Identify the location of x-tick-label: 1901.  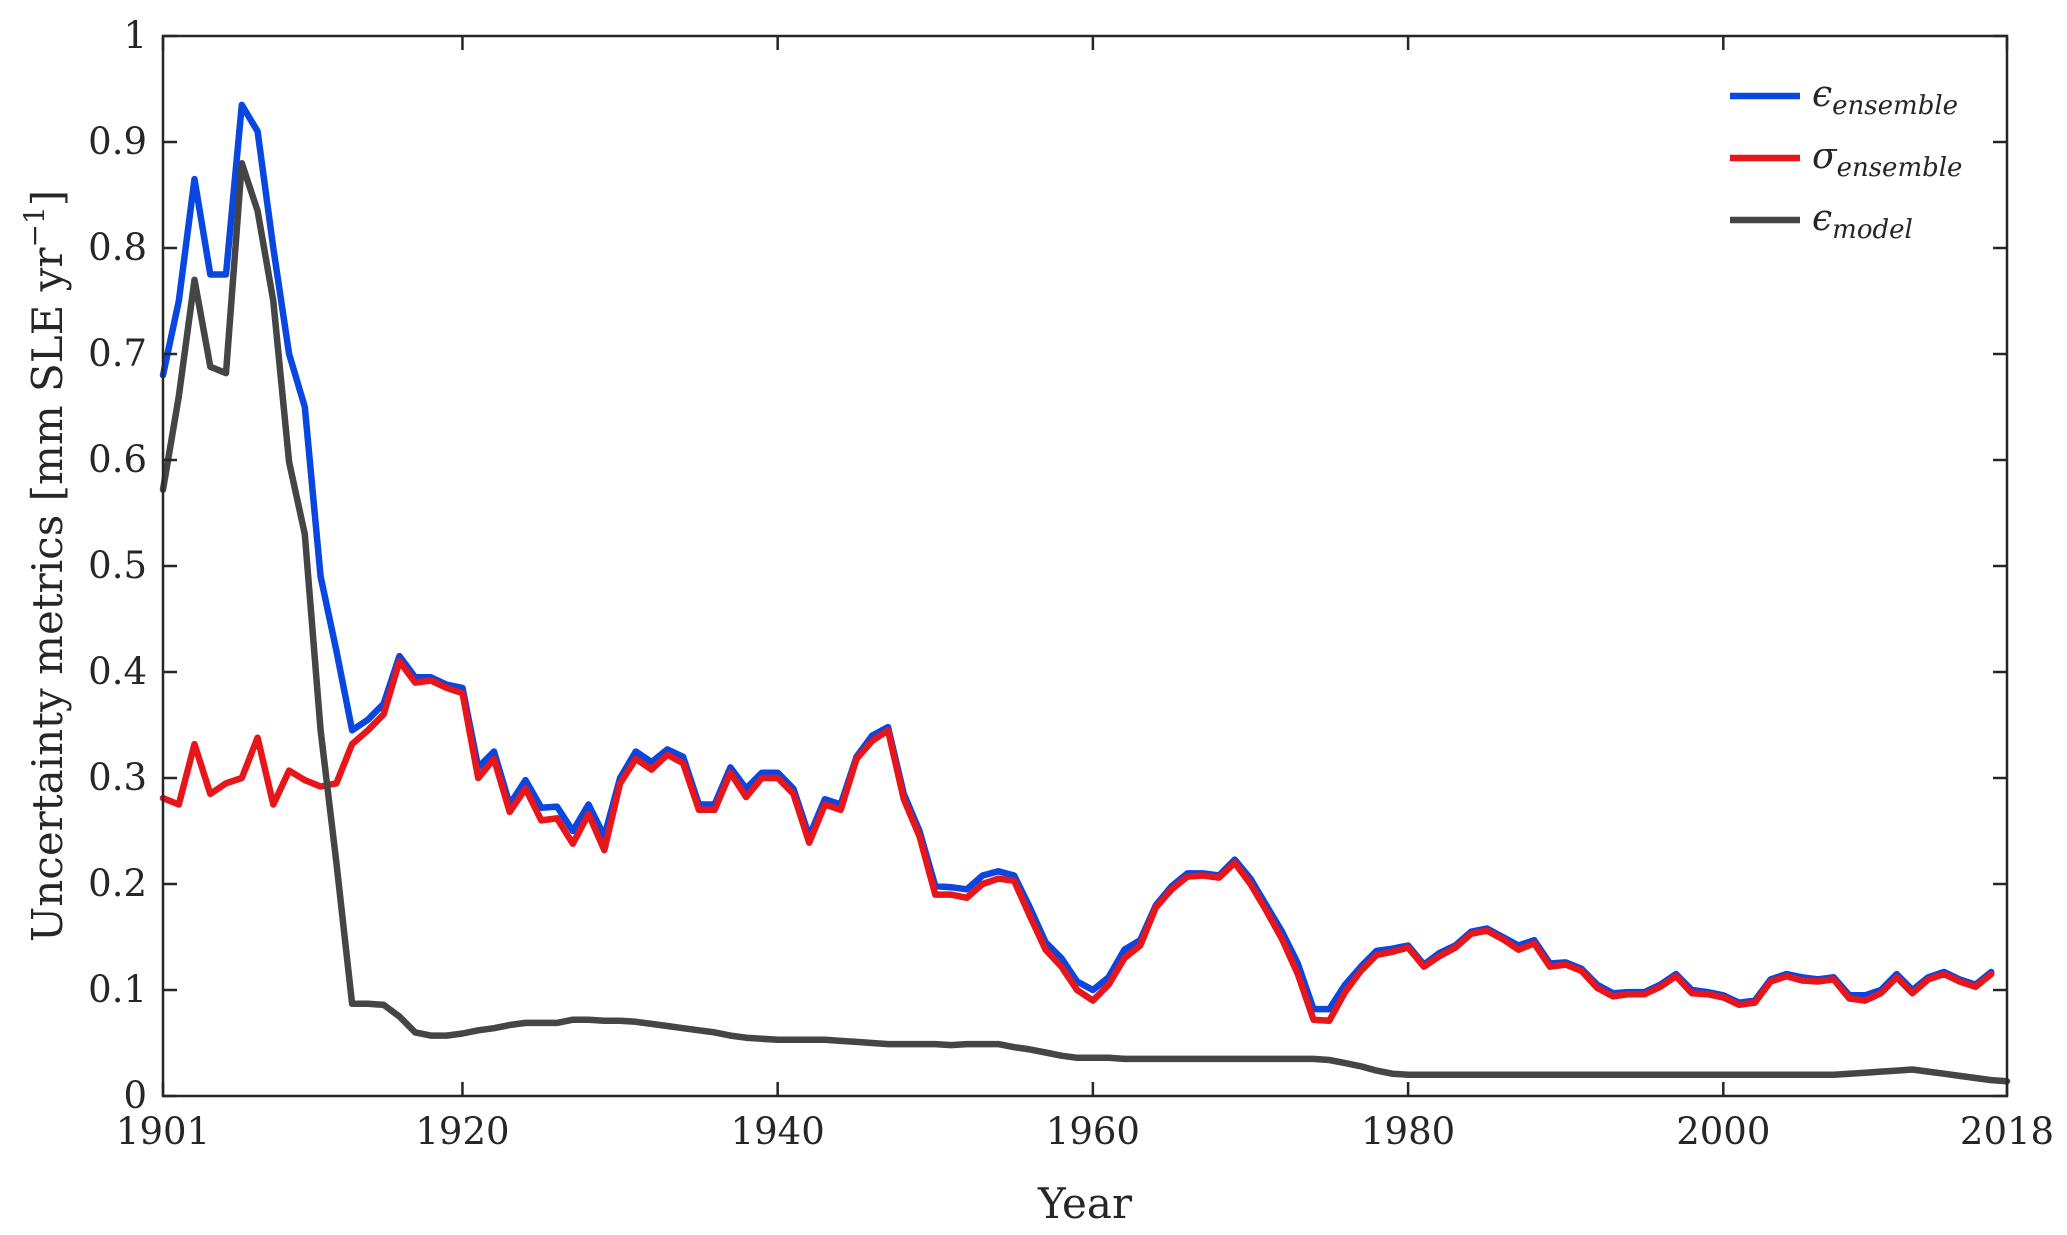
(163, 1131).